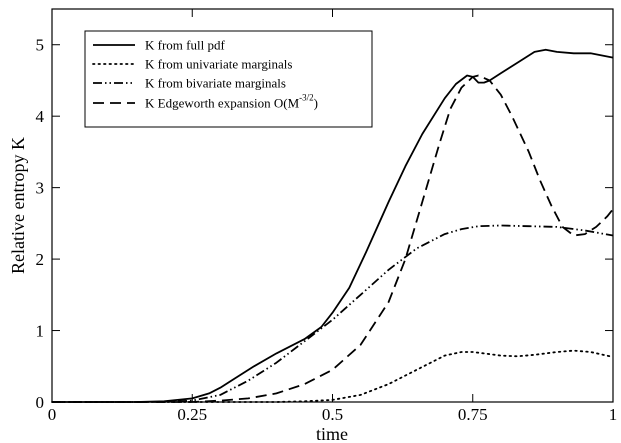 The image size is (621, 443). Describe the element at coordinates (40, 45) in the screenshot. I see `y-tick-label: 5` at that location.